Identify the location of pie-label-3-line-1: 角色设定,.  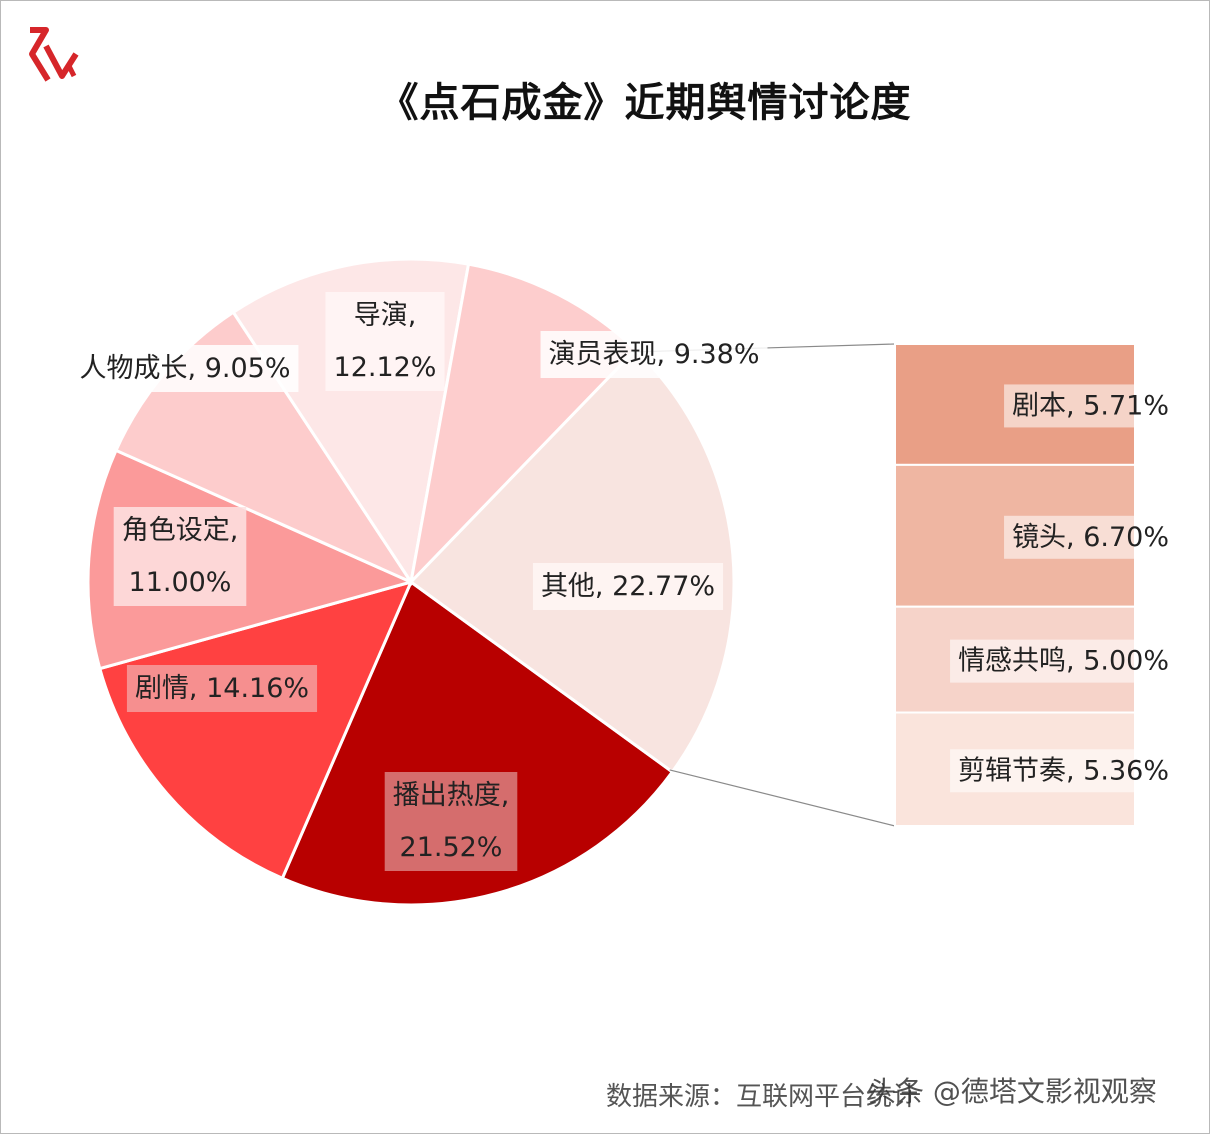
(180, 530).